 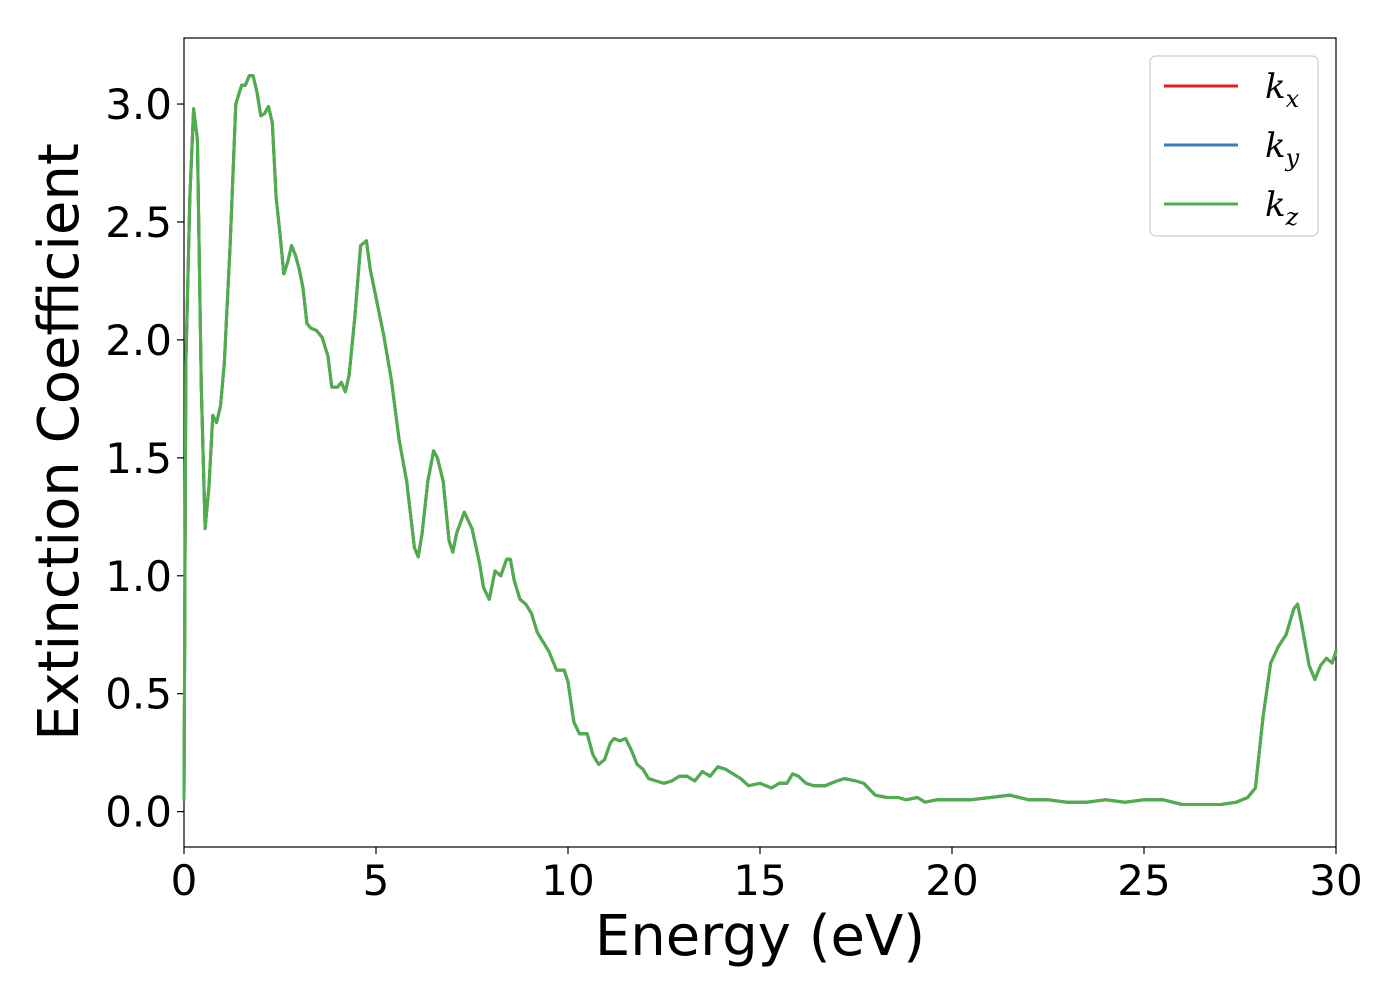 What do you see at coordinates (138, 222) in the screenshot?
I see `y-tick-label: 2.5` at bounding box center [138, 222].